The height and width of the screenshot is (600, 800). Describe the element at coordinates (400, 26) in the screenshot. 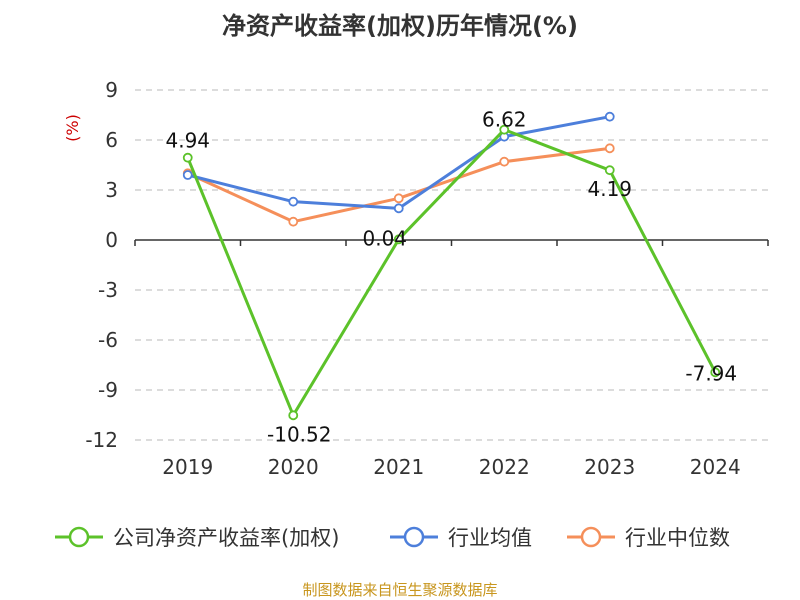

I see `chart-title: 净资产收益率(加权)历年情况(%)` at that location.